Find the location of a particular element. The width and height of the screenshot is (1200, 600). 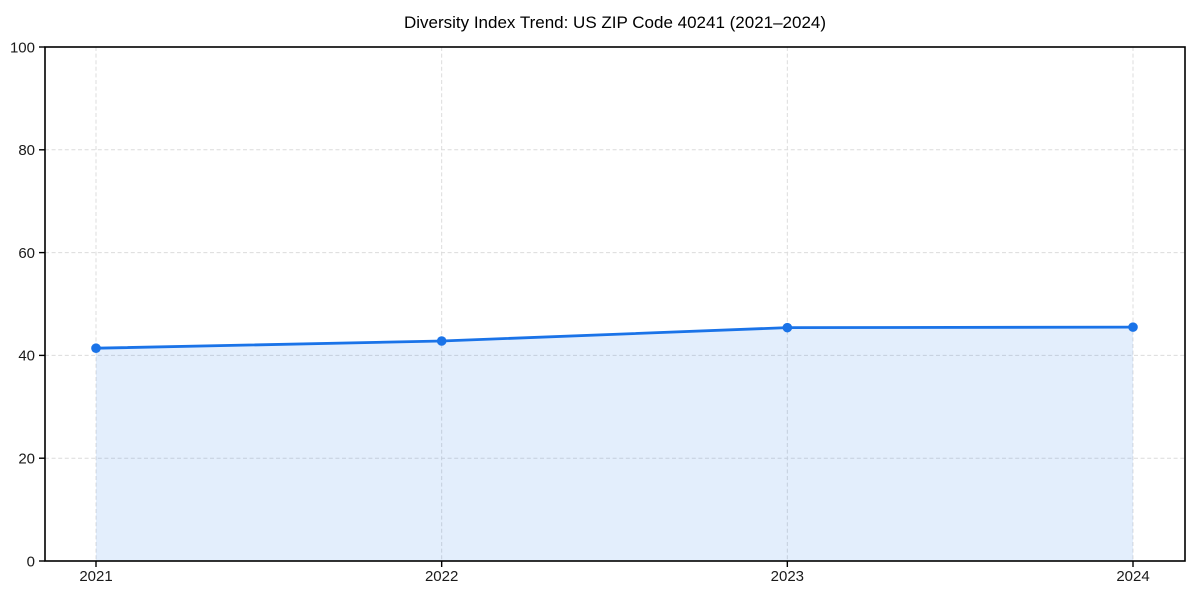

y-tick-label: 40 is located at coordinates (26, 356).